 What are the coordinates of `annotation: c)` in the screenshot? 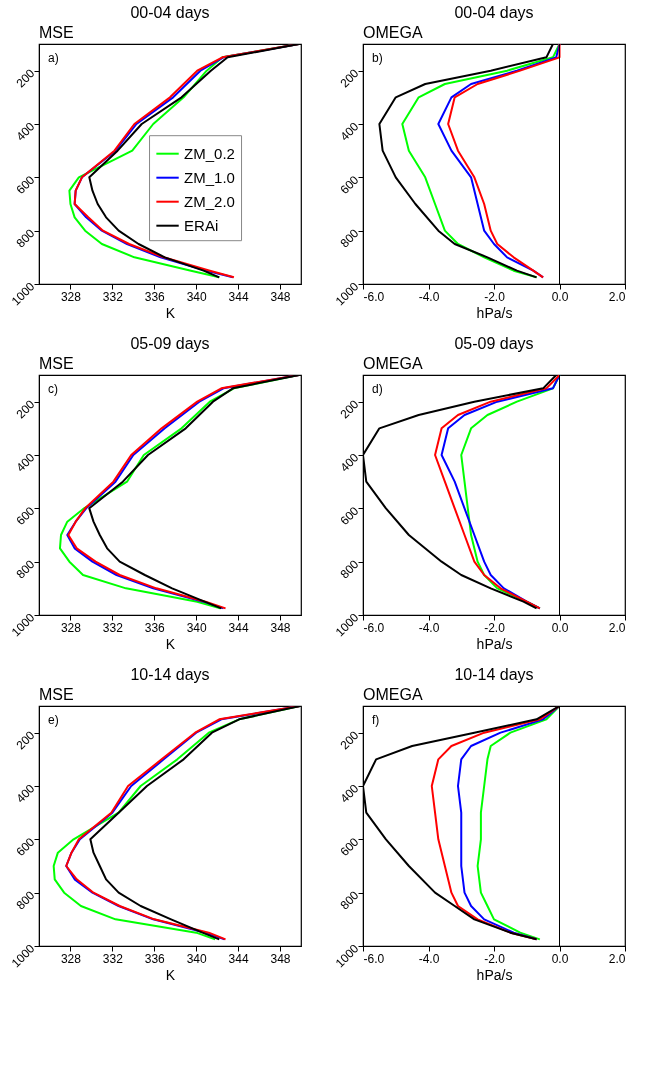 It's located at (53, 389).